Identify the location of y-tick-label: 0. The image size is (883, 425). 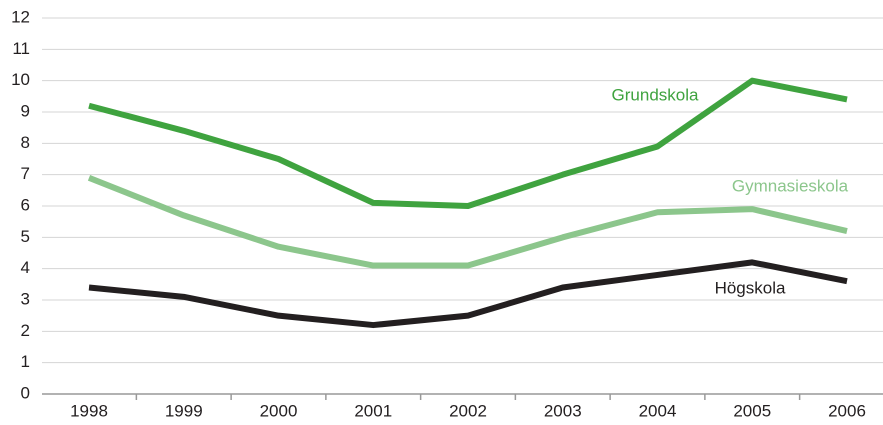
(25, 392).